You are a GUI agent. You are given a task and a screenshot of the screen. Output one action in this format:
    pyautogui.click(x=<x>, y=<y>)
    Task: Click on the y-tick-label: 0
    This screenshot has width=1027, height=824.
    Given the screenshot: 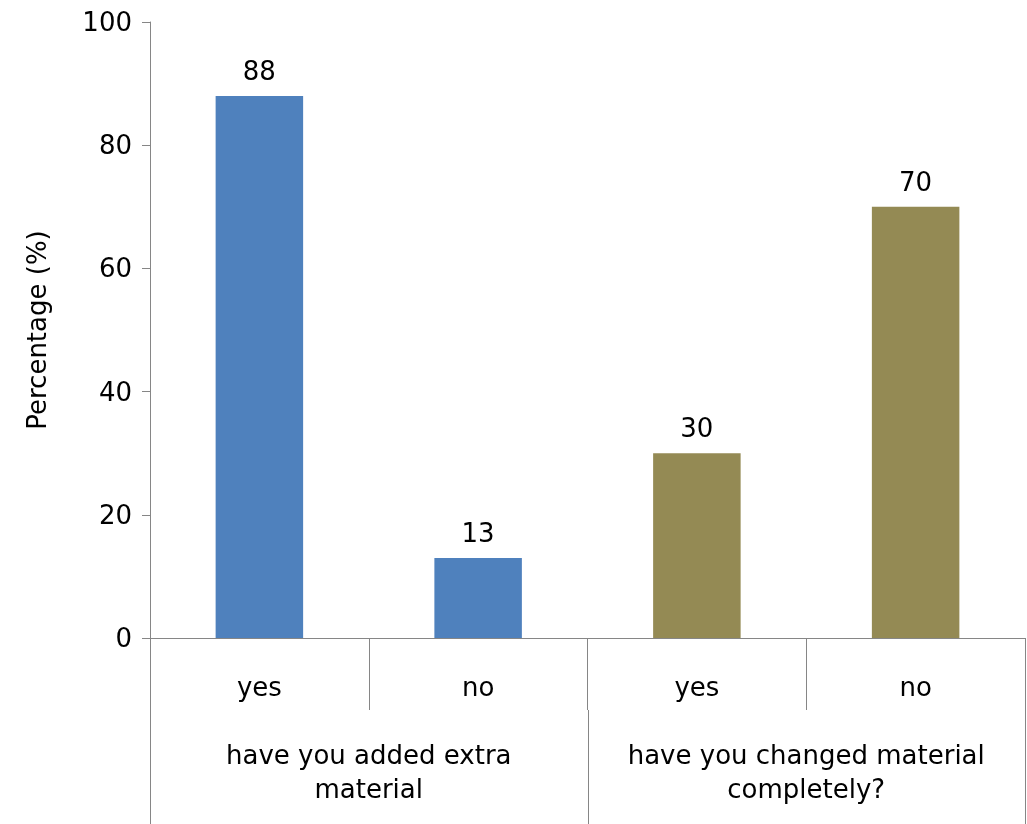 What is the action you would take?
    pyautogui.click(x=123, y=638)
    